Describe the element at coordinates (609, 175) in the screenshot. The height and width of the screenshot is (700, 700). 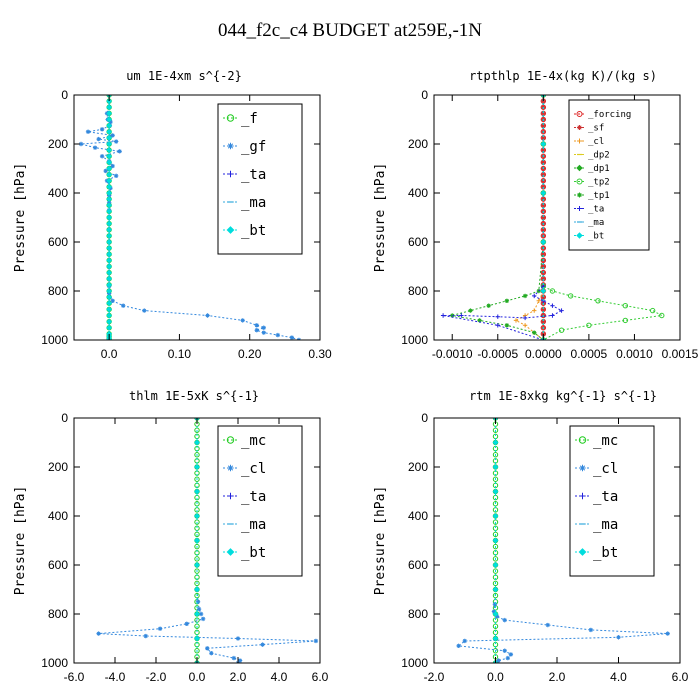
I see `legend-box` at that location.